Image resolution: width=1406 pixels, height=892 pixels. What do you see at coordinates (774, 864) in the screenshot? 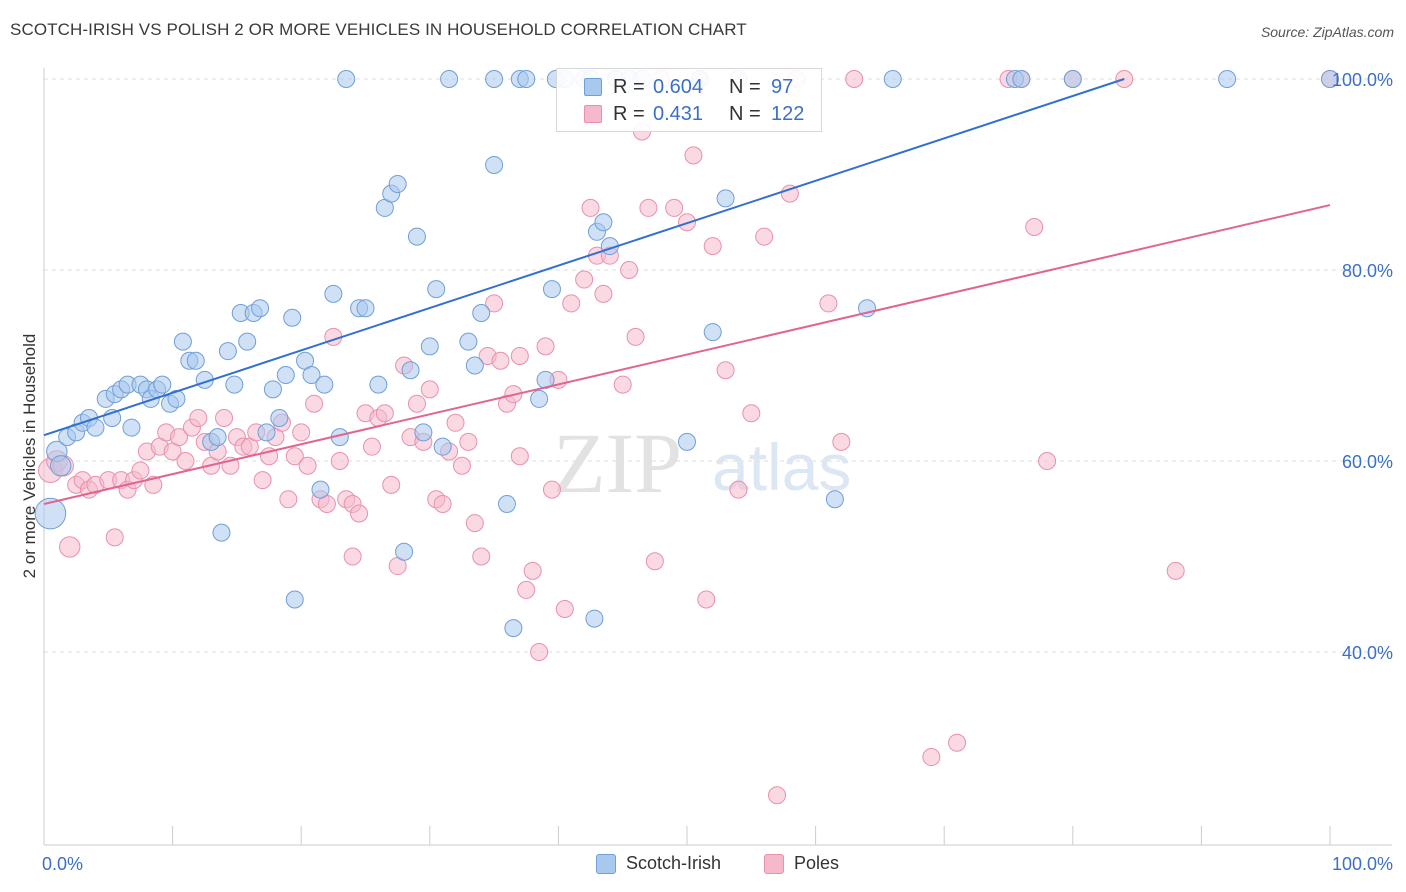
I see `bottom-legend-swatch-pink` at bounding box center [774, 864].